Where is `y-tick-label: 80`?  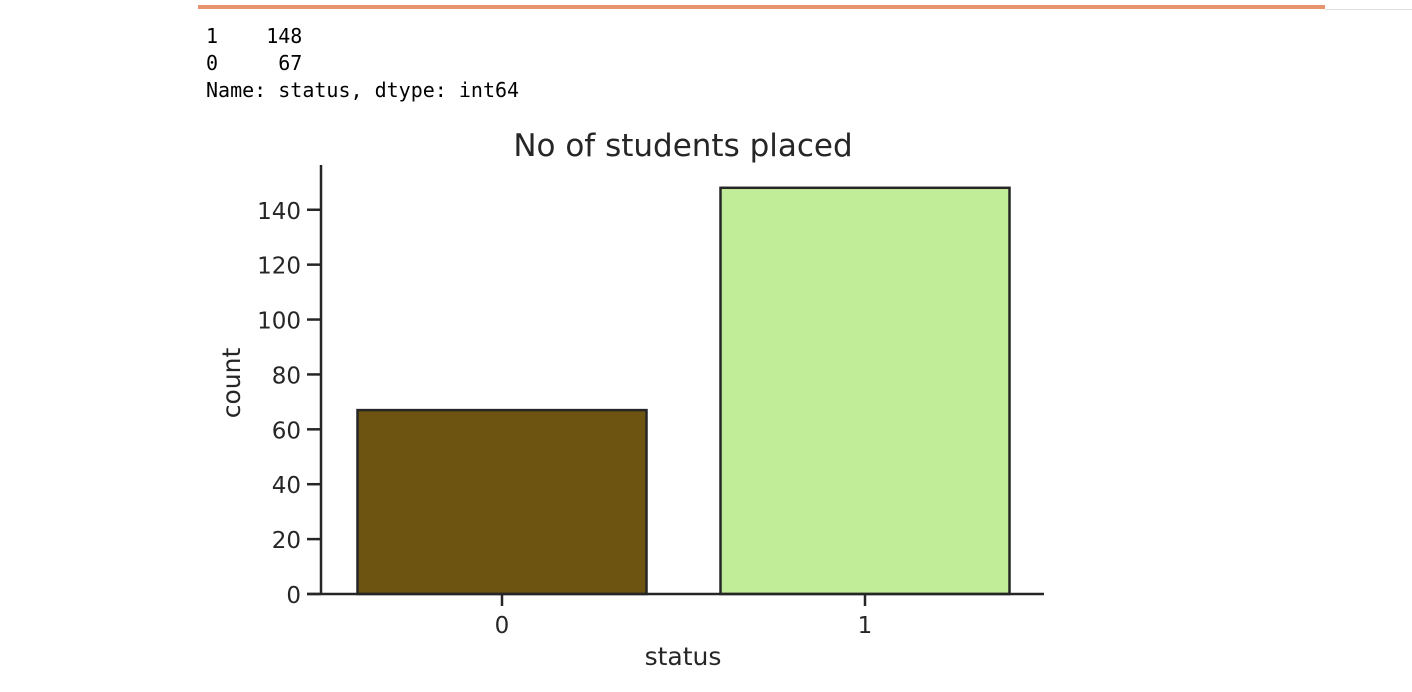 y-tick-label: 80 is located at coordinates (286, 376).